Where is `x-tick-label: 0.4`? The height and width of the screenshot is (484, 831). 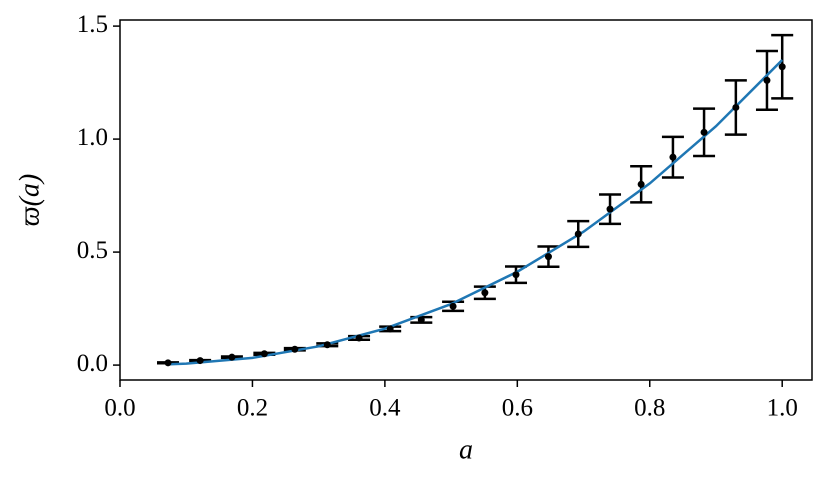
x-tick-label: 0.4 is located at coordinates (385, 408).